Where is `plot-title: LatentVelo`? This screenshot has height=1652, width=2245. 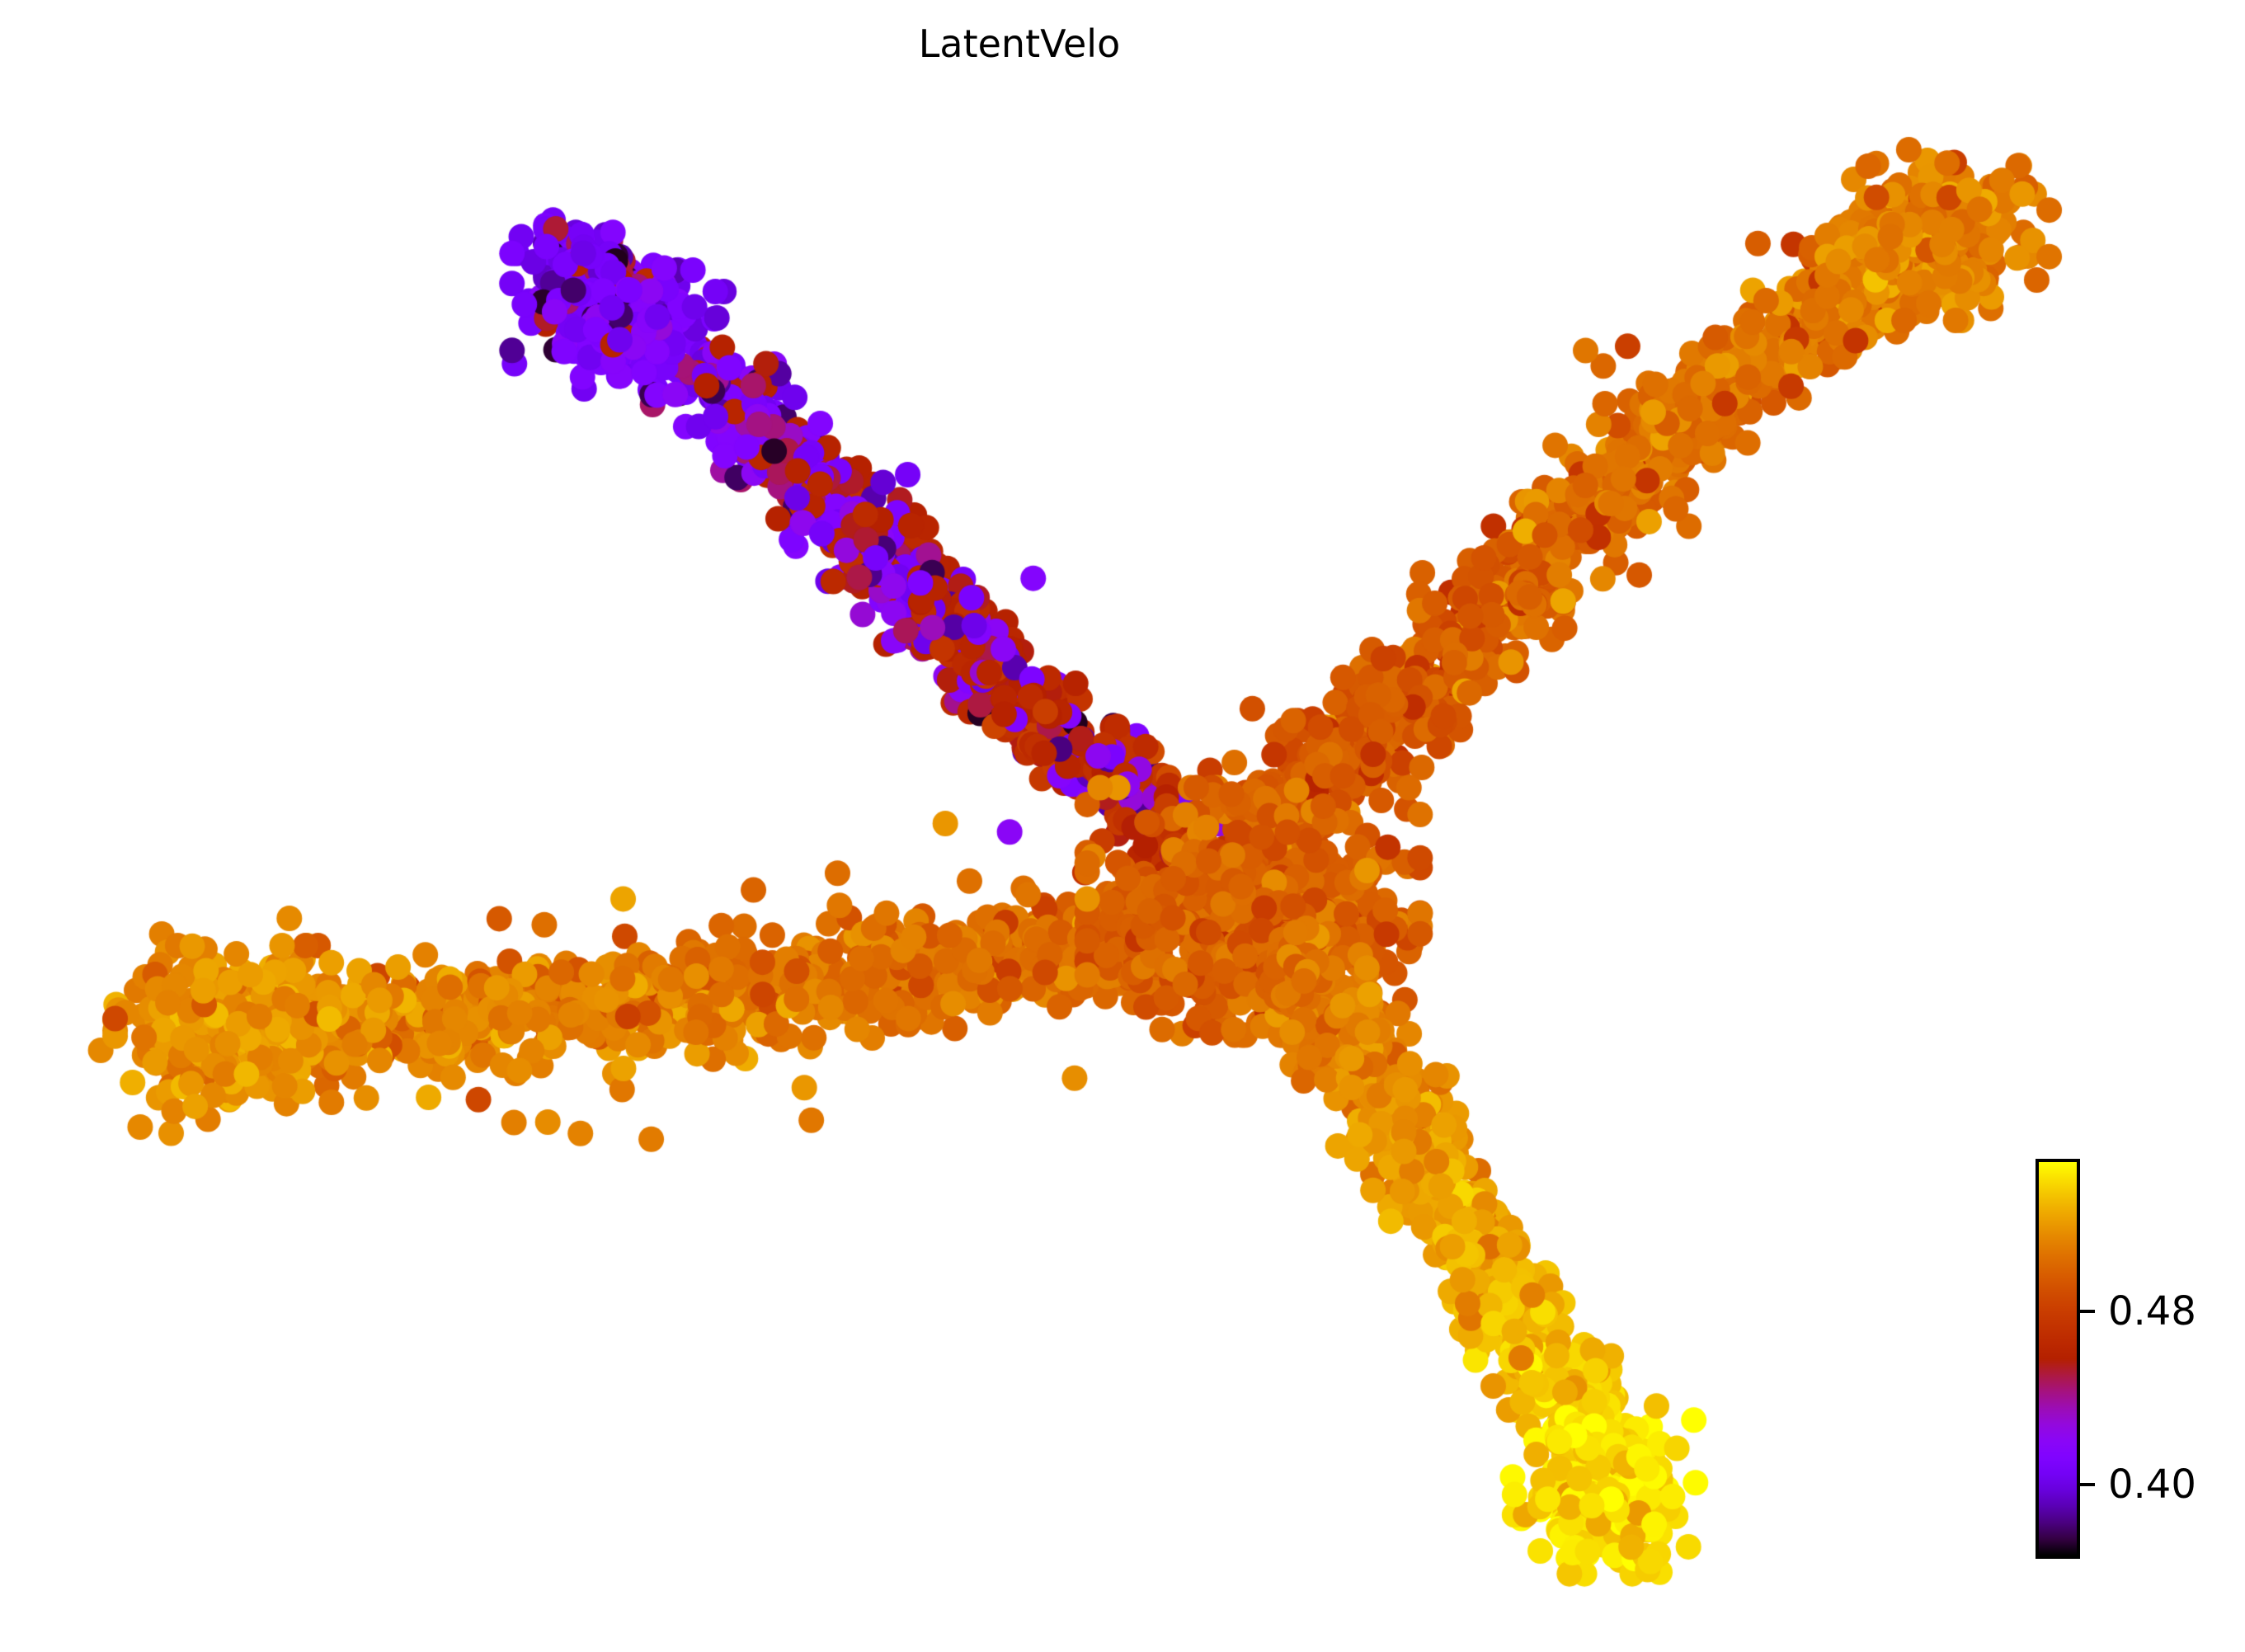 plot-title: LatentVelo is located at coordinates (1019, 43).